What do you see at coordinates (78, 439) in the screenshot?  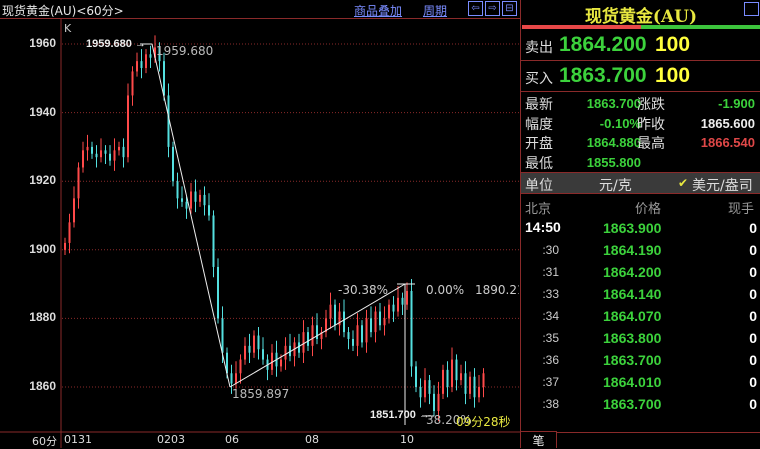 I see `x-tick-label: 0131` at bounding box center [78, 439].